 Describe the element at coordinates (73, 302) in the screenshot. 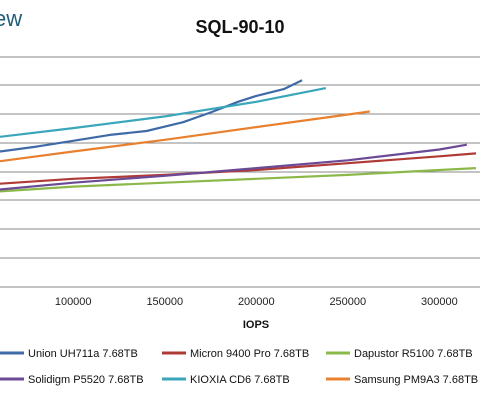

I see `x-tick-label: 100000` at that location.